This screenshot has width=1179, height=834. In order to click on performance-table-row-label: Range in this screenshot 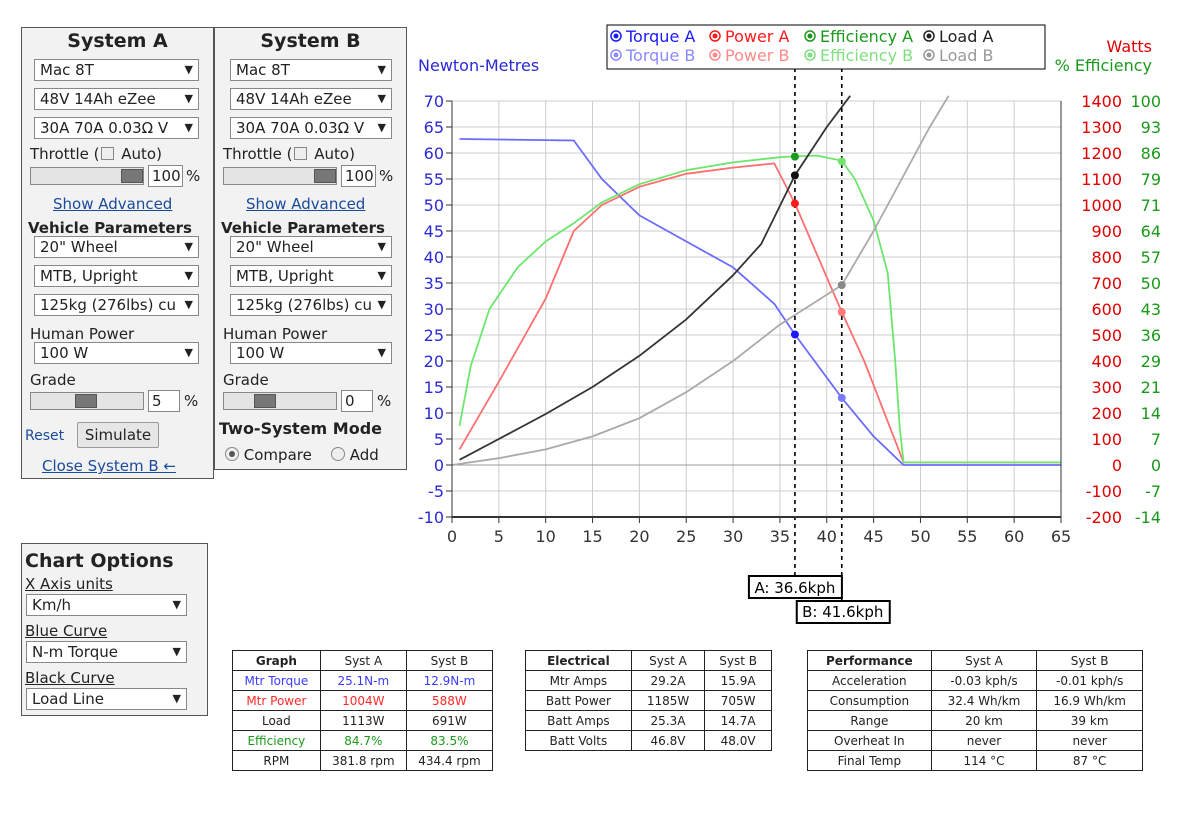, I will do `click(869, 720)`.